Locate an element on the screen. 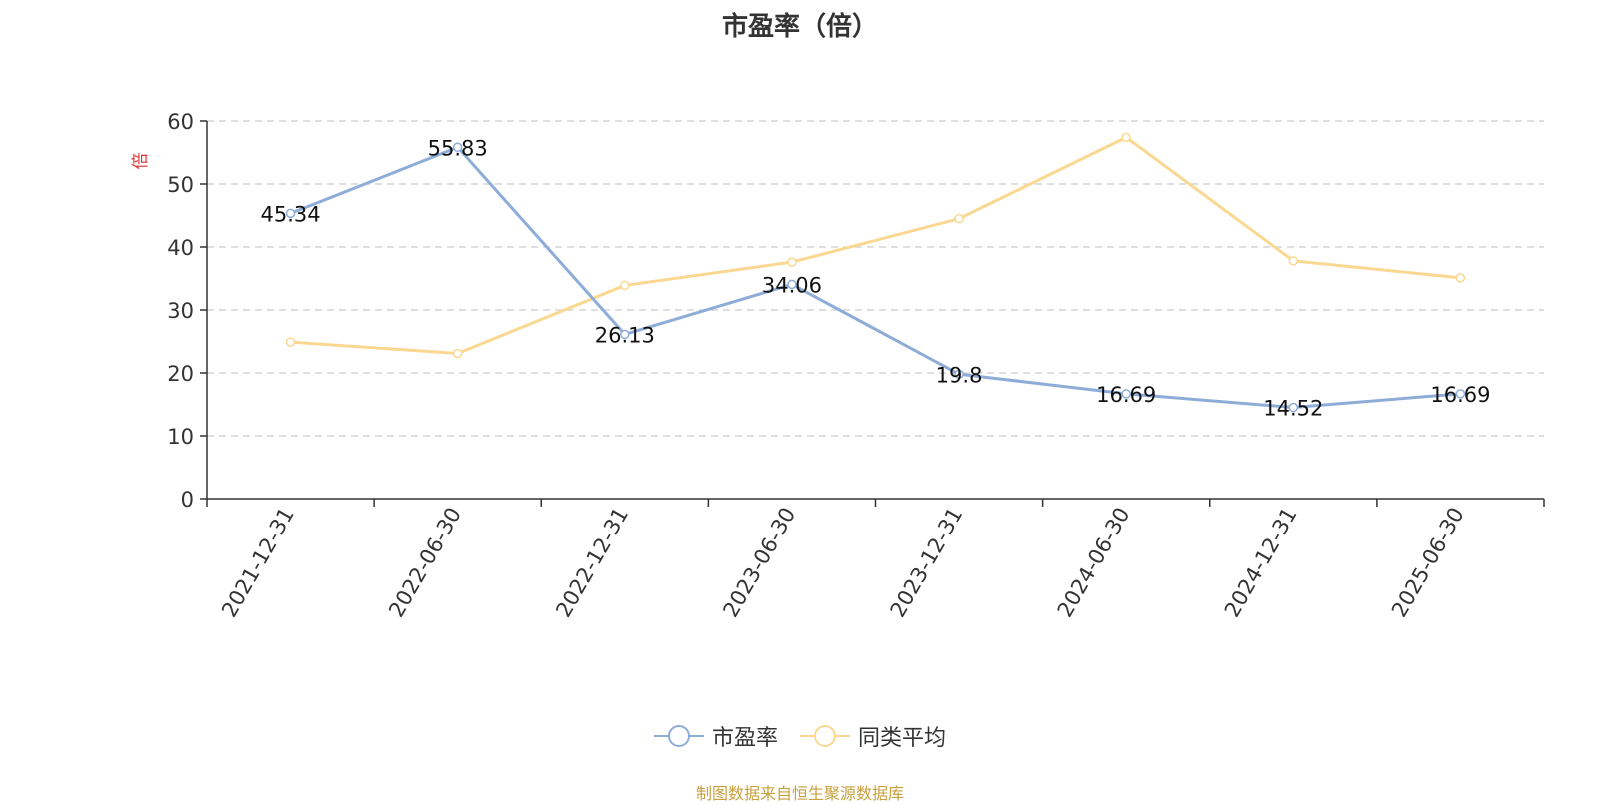  data-label: 14.52 is located at coordinates (1293, 409).